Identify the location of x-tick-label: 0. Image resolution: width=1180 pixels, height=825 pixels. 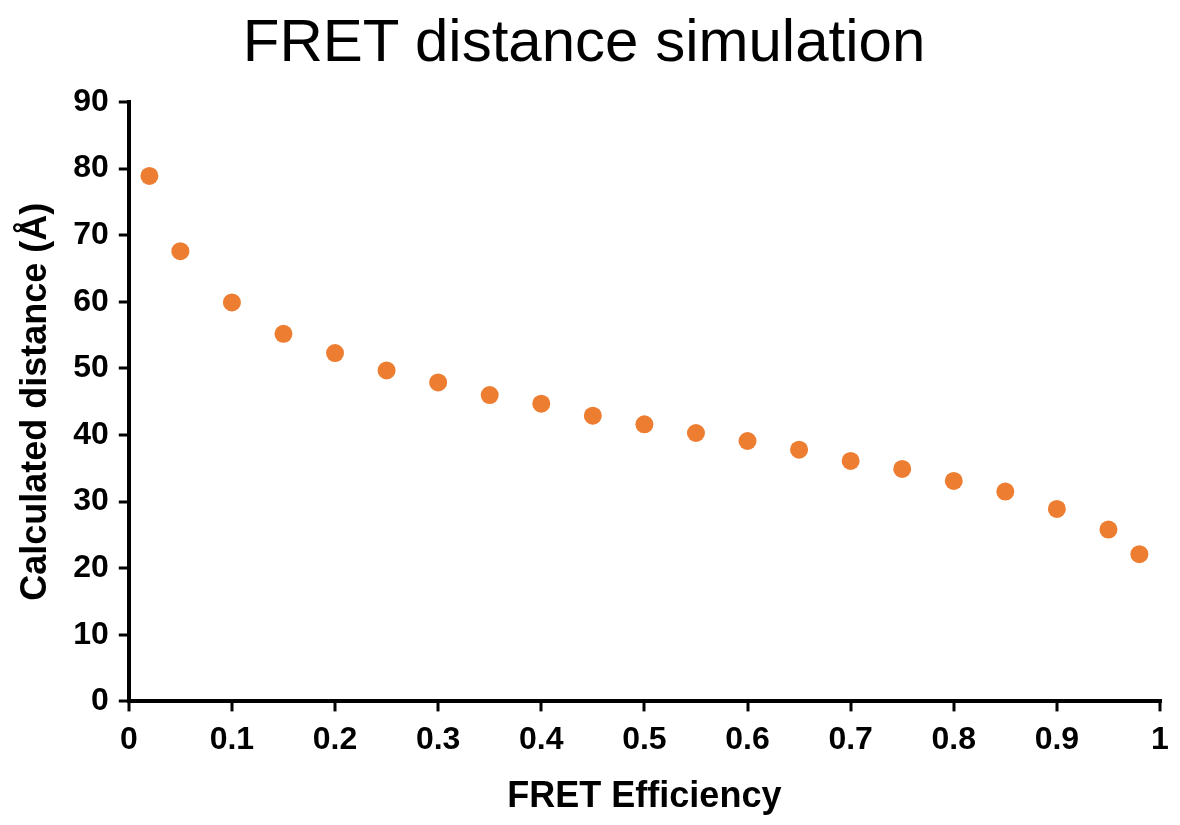
(128, 738).